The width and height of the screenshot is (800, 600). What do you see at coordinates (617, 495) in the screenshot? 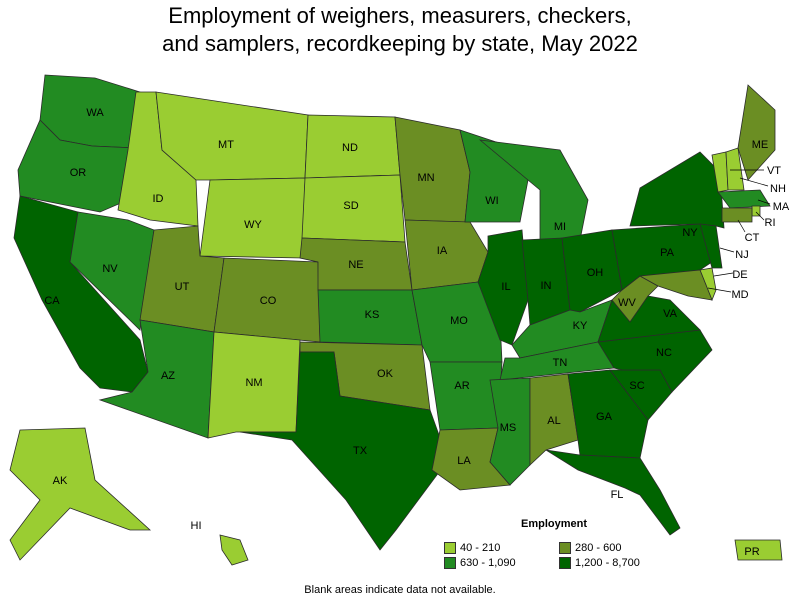
I see `state-label-fl: FL` at bounding box center [617, 495].